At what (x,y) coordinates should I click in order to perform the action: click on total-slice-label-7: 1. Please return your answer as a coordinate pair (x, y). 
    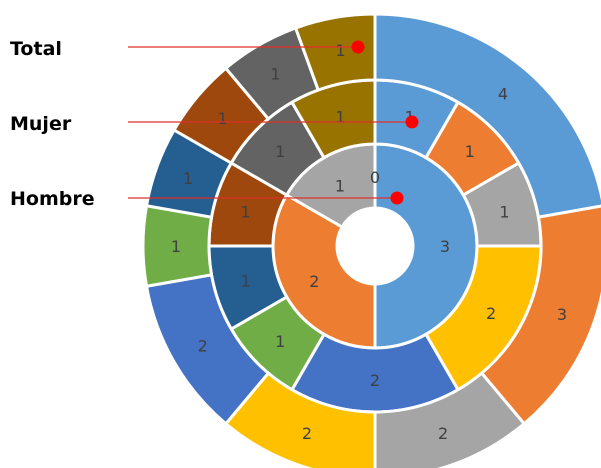
    Looking at the image, I should click on (222, 118).